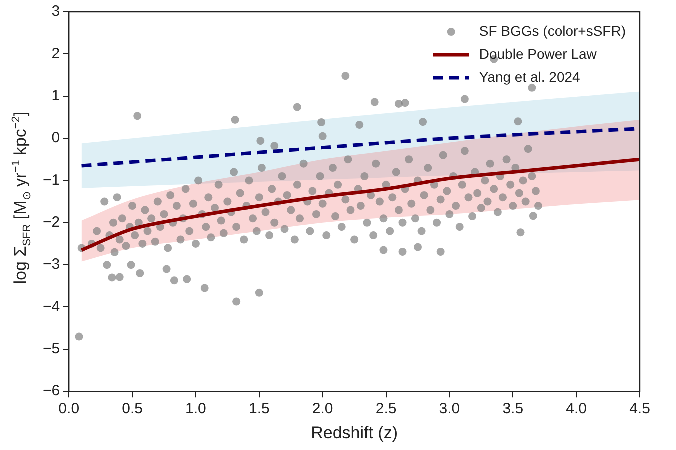 The height and width of the screenshot is (450, 676). Describe the element at coordinates (386, 409) in the screenshot. I see `x-tick-label: 2.5` at that location.